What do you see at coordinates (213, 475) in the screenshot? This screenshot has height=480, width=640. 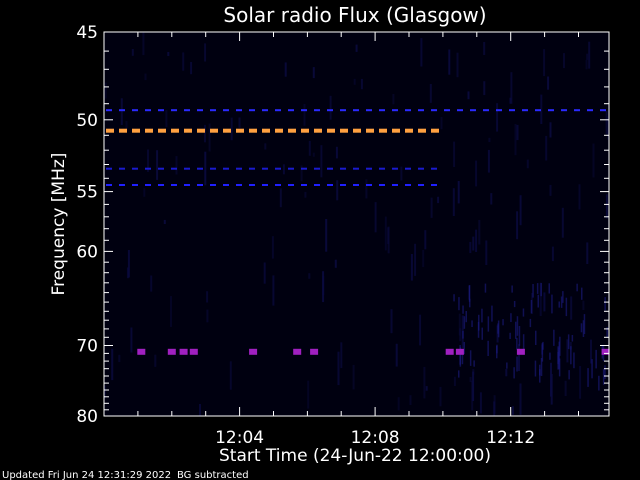 I see `footer-note: BG subtracted` at bounding box center [213, 475].